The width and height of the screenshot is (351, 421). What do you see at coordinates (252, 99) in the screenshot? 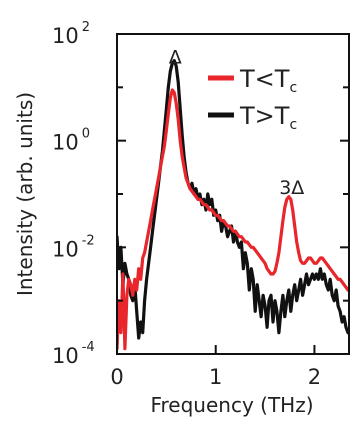
I see `legend: T<Tc T>Tc` at bounding box center [252, 99].